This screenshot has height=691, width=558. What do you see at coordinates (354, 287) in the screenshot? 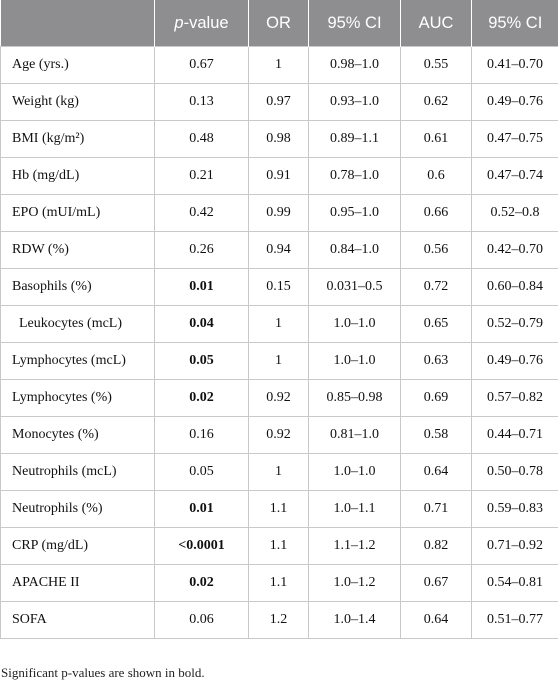
I see `ci-cell: 0.031–0.5` at bounding box center [354, 287].